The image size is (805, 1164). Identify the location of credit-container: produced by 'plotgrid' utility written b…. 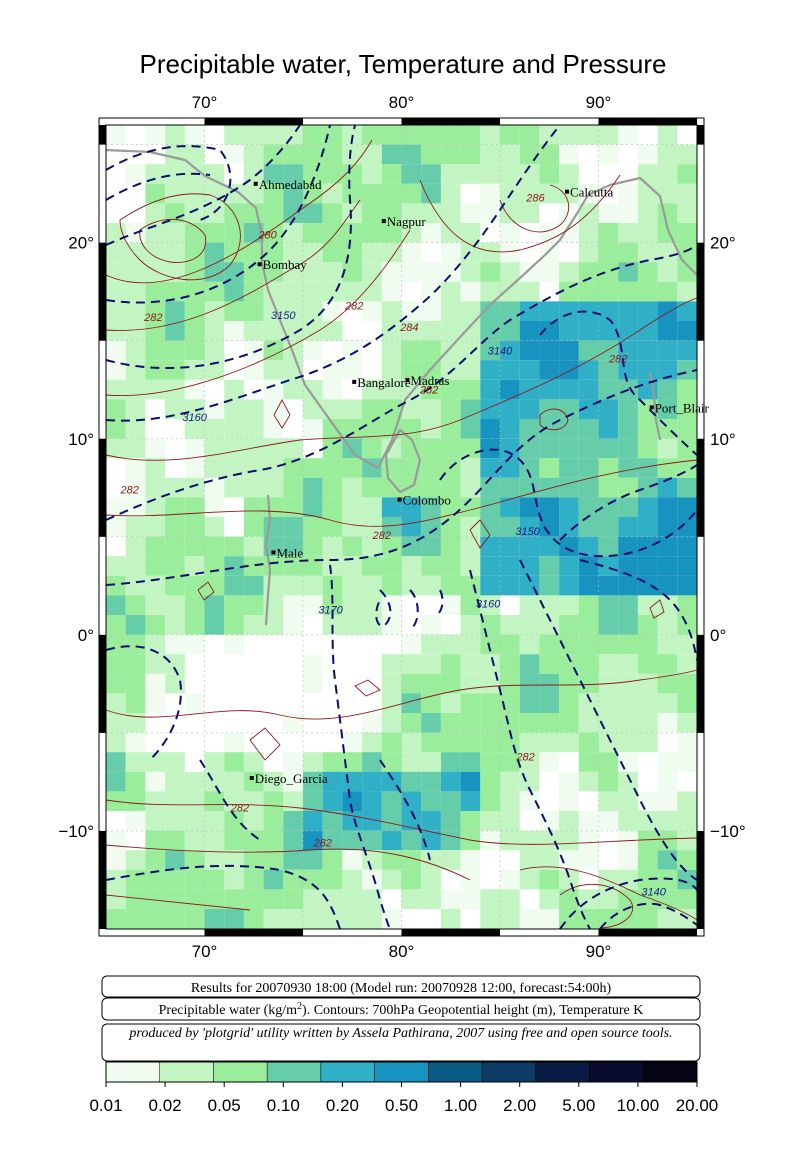
(400, 1033).